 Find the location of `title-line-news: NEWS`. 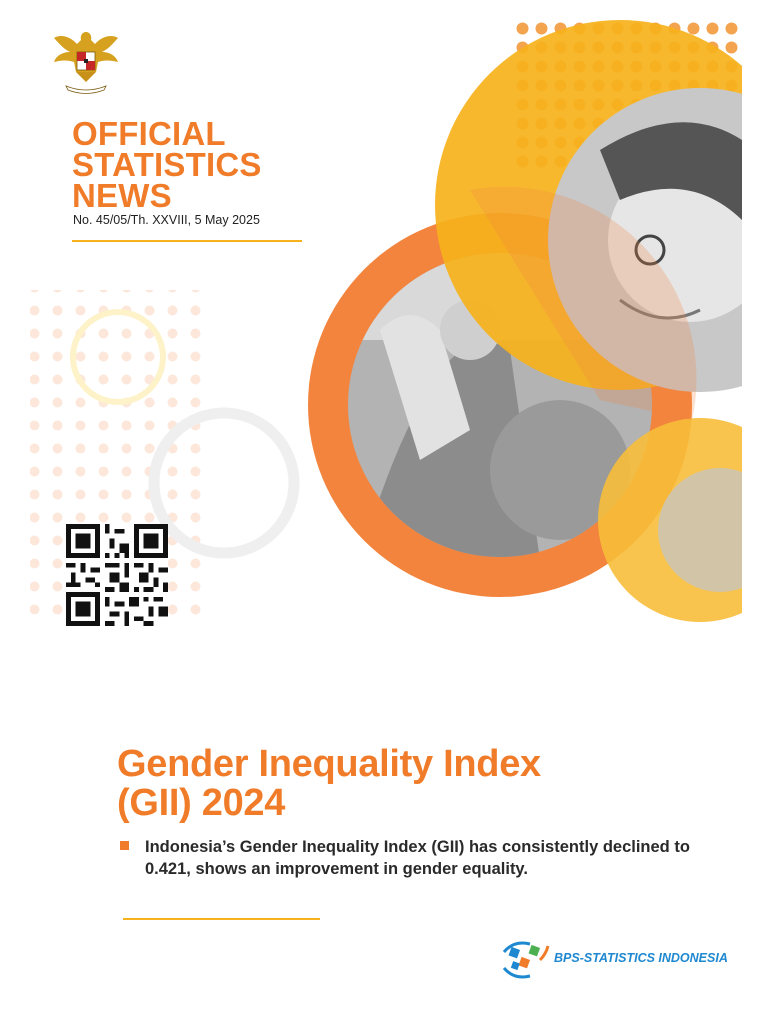

title-line-news: NEWS is located at coordinates (122, 195).